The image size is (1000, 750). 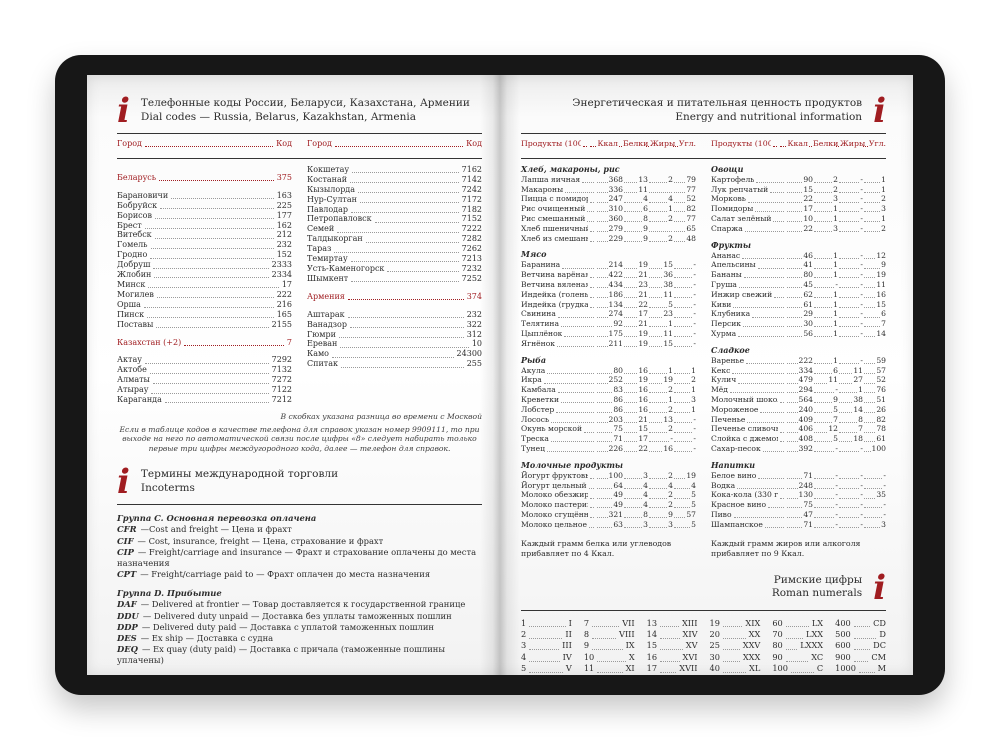 I want to click on fat-value: 27, so click(x=858, y=380).